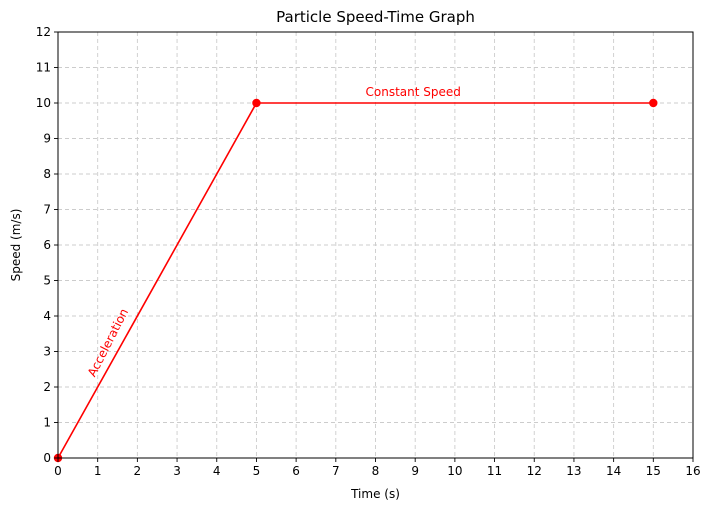 The width and height of the screenshot is (711, 511). I want to click on x-tick-label: 4, so click(217, 471).